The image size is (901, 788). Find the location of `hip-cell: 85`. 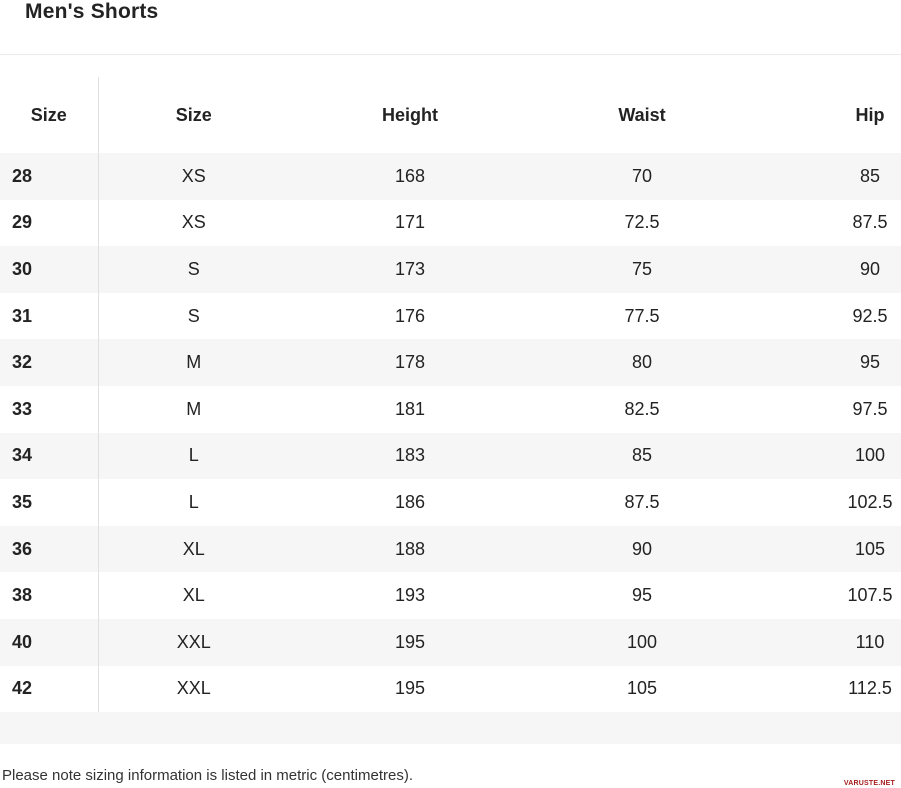

hip-cell: 85 is located at coordinates (870, 175).